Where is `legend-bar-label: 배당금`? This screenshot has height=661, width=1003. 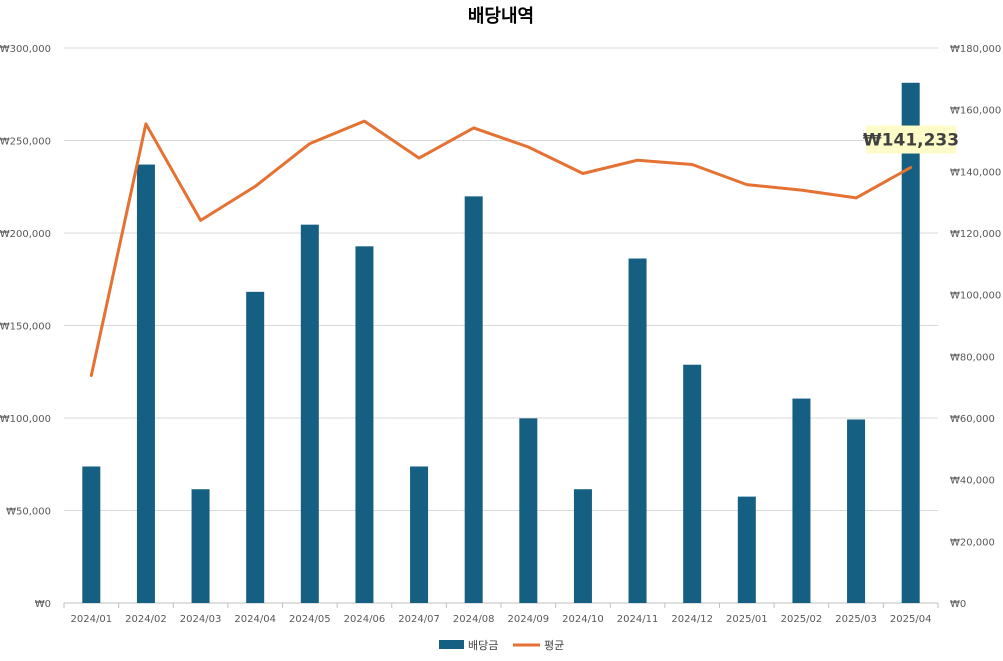 legend-bar-label: 배당금 is located at coordinates (483, 645).